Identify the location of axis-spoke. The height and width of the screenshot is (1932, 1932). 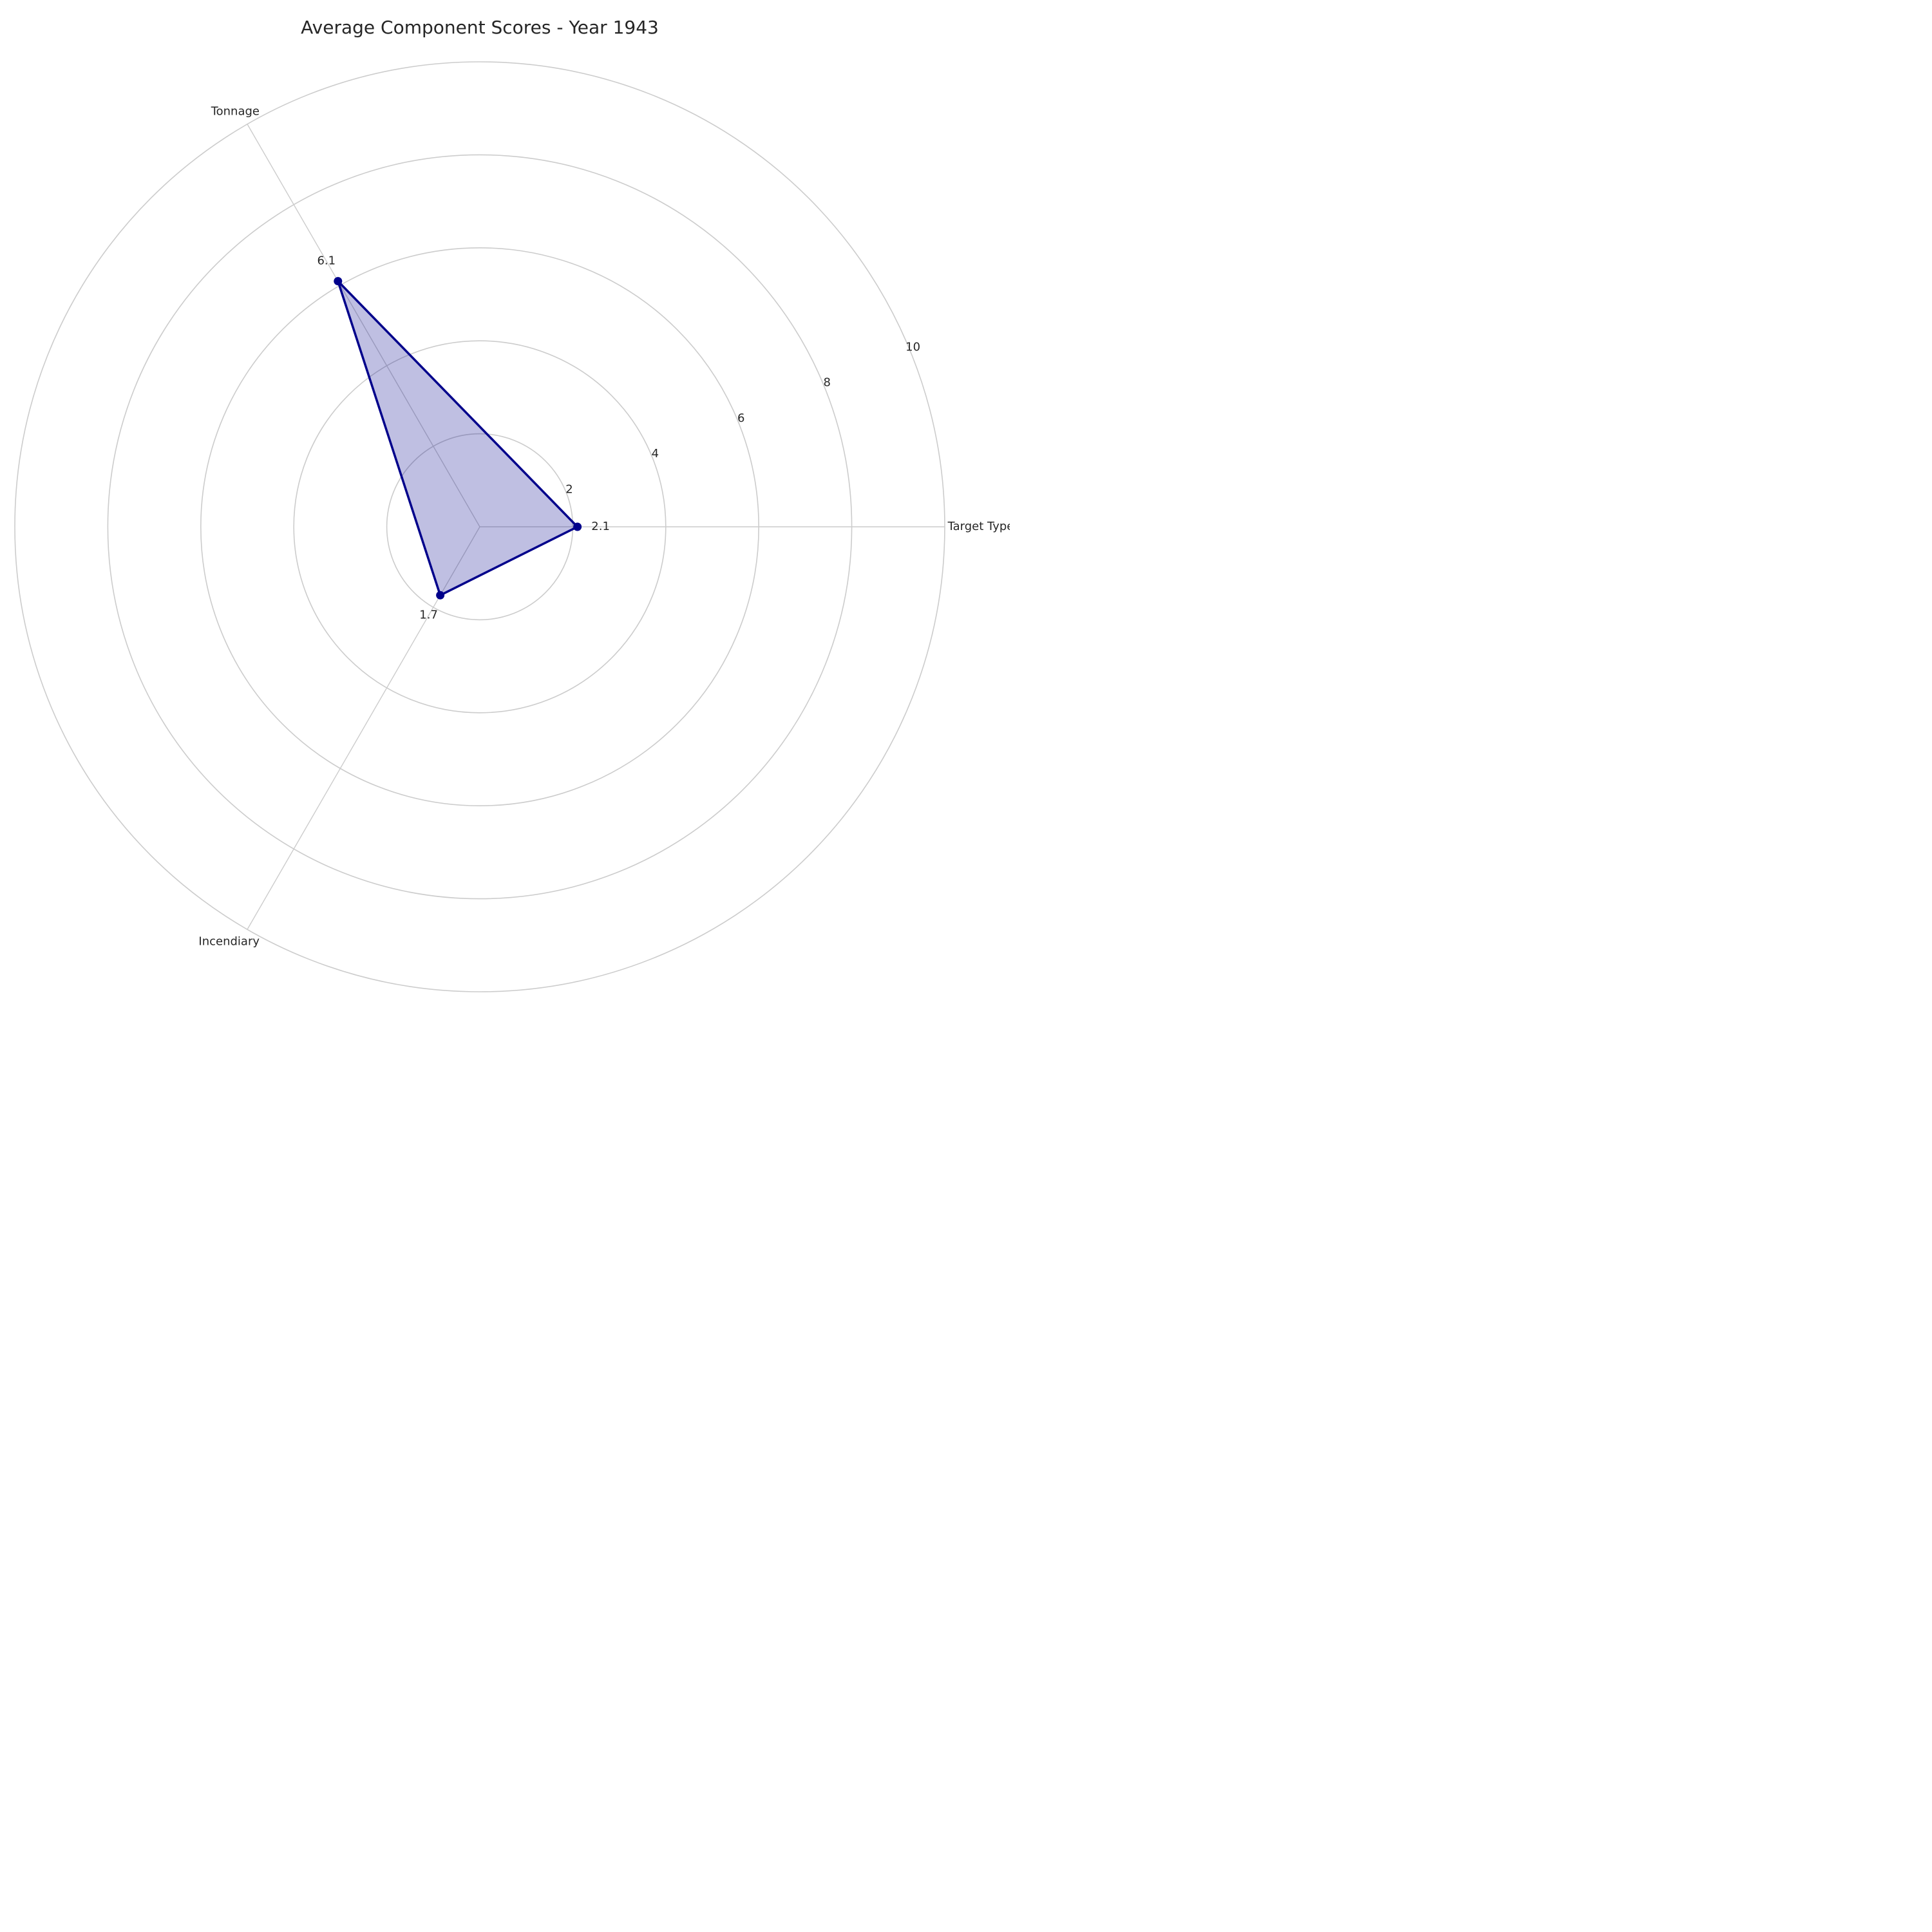
(364, 326).